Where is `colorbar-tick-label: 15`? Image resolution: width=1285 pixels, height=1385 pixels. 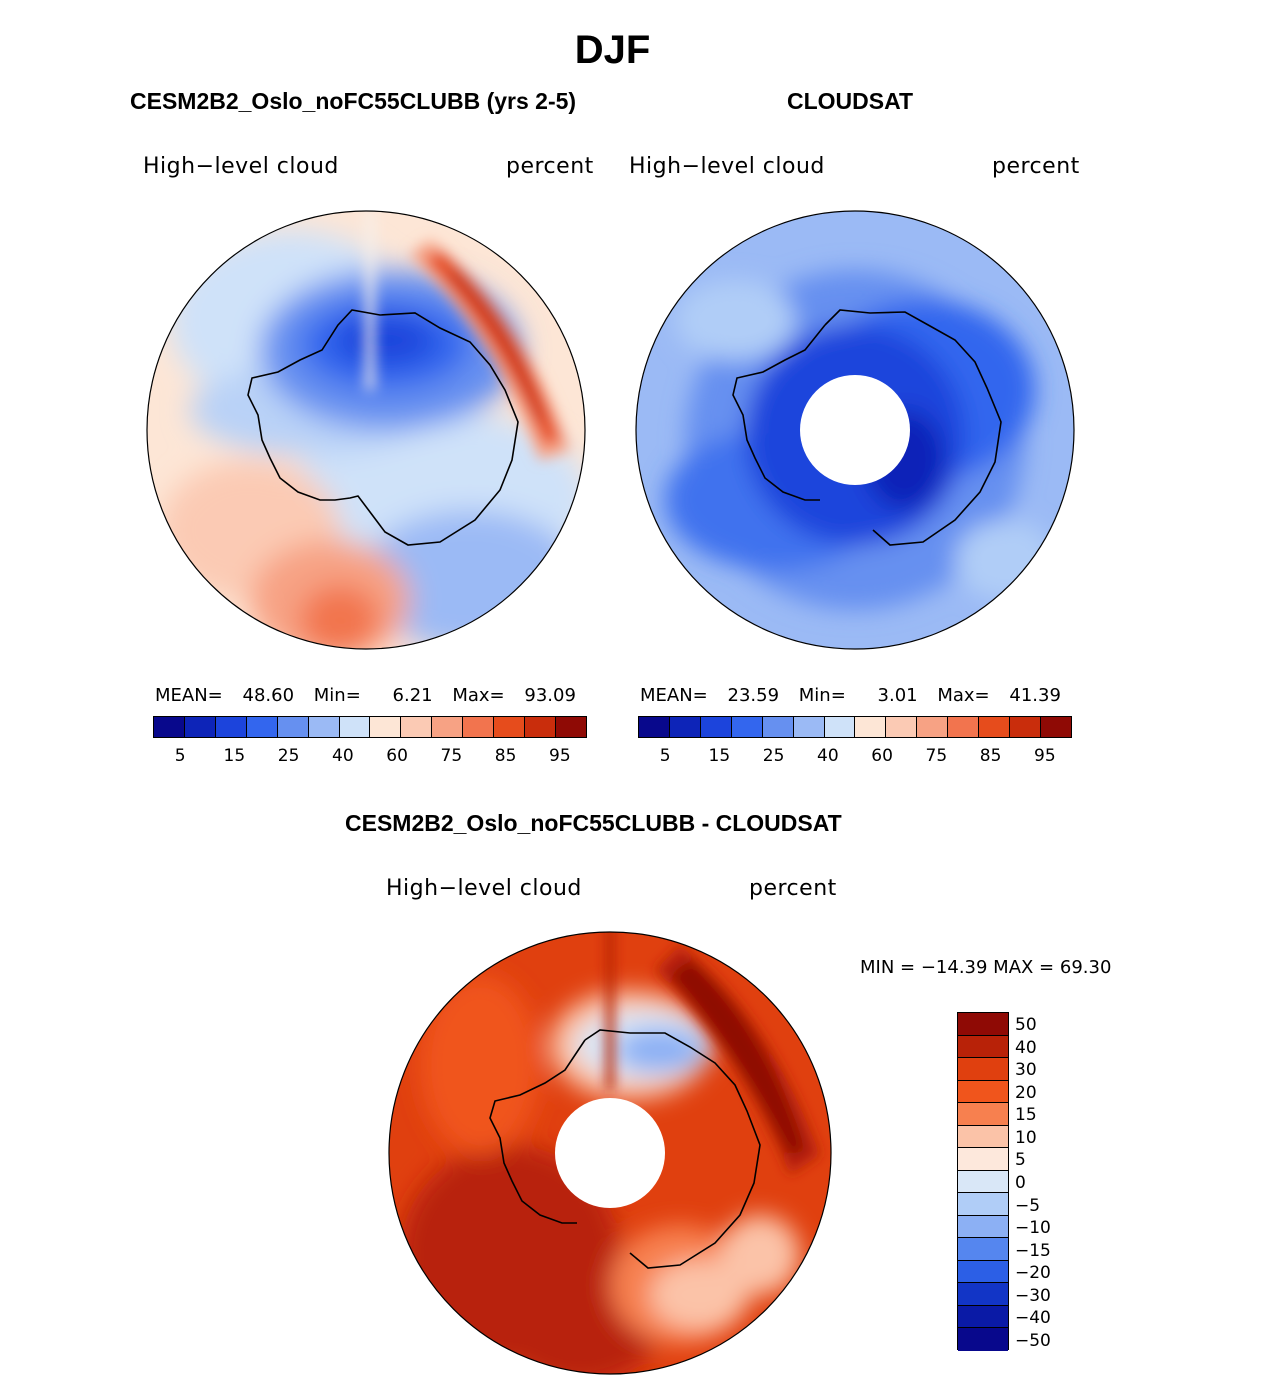 colorbar-tick-label: 15 is located at coordinates (719, 756).